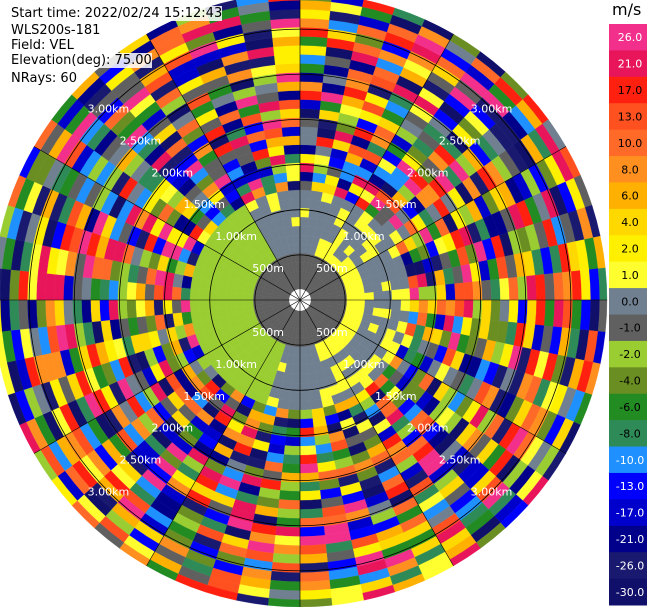 The width and height of the screenshot is (647, 607). What do you see at coordinates (117, 13) in the screenshot?
I see `start-time-label: Start time: 2022/02/24 15:12:43` at bounding box center [117, 13].